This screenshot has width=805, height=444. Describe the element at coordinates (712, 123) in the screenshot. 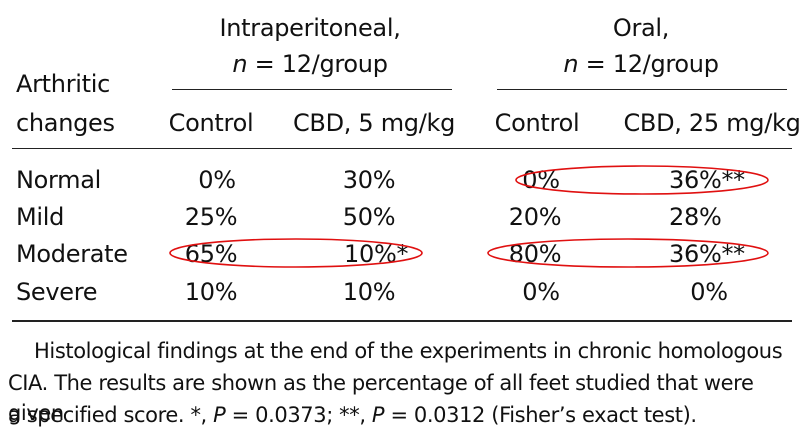

I see `column-header-oral-cbd: CBD, 25 mg/kg` at that location.